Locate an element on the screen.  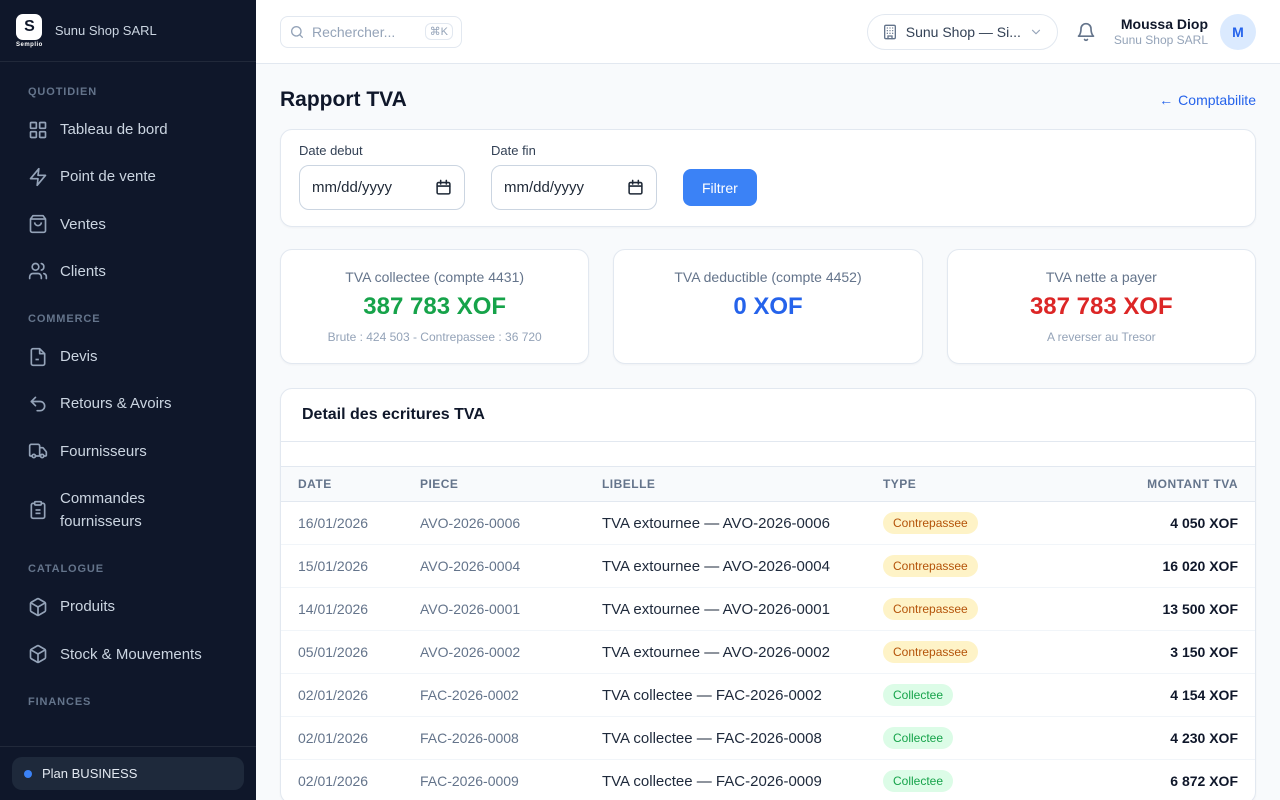
column-header-montant: MONTANT TVA is located at coordinates (1167, 484).